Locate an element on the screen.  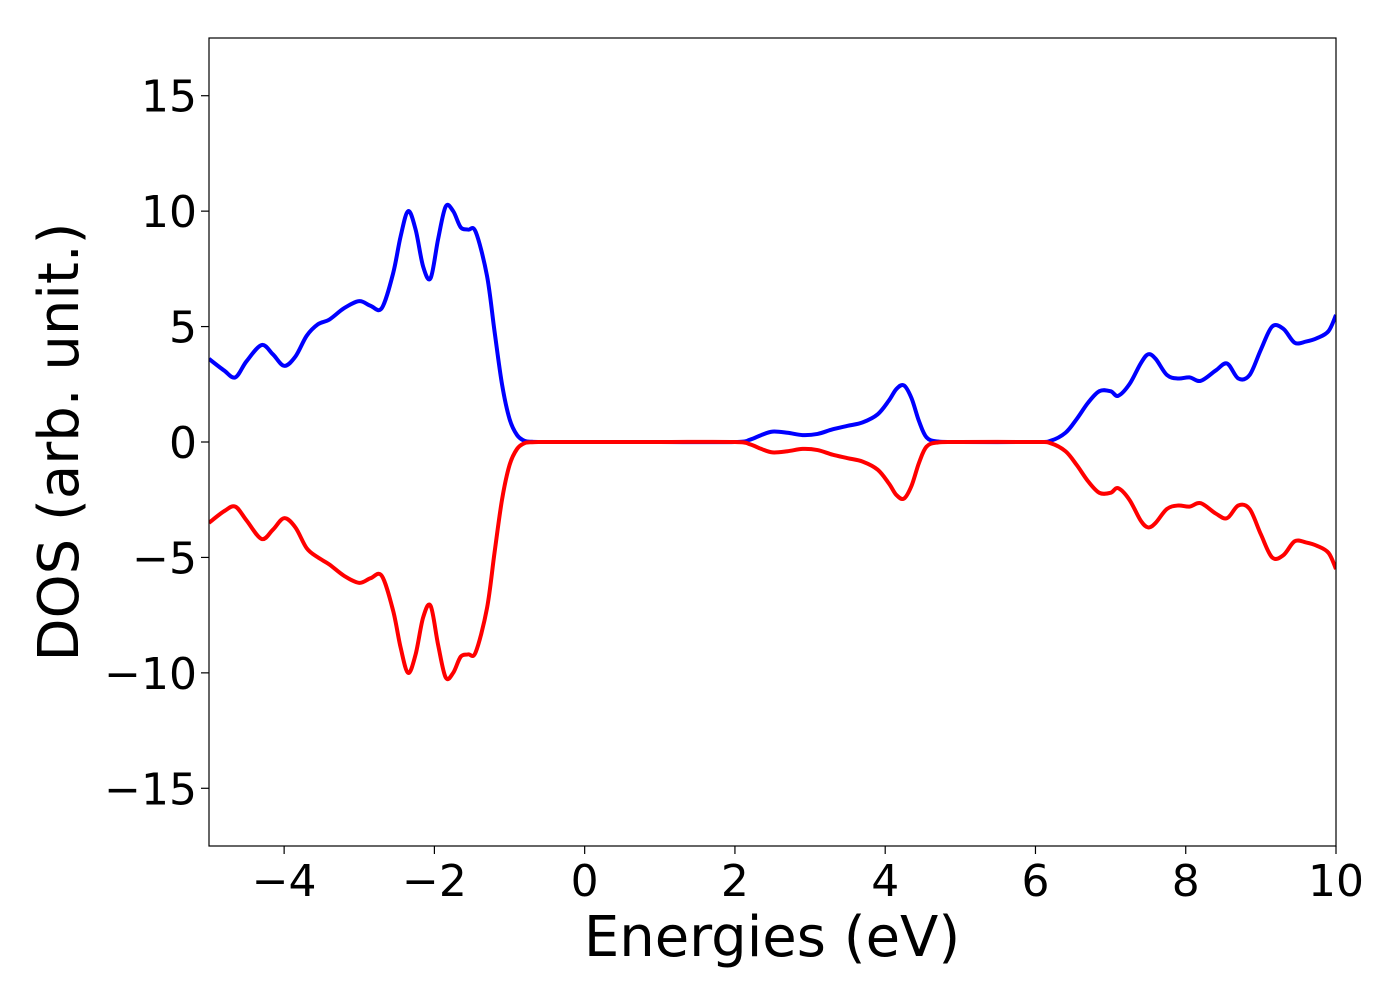
y-axis-ticks: −15 −10 −5 0 5 10 15 is located at coordinates (156, 443).